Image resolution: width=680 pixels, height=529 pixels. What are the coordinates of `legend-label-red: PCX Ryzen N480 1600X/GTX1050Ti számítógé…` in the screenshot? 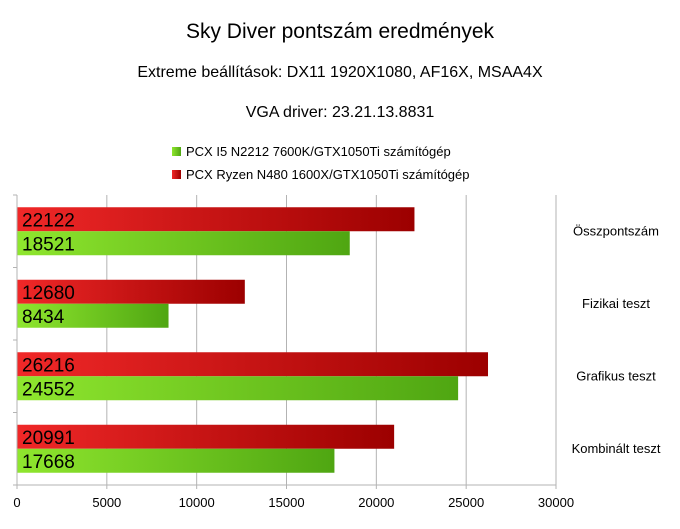 It's located at (328, 174).